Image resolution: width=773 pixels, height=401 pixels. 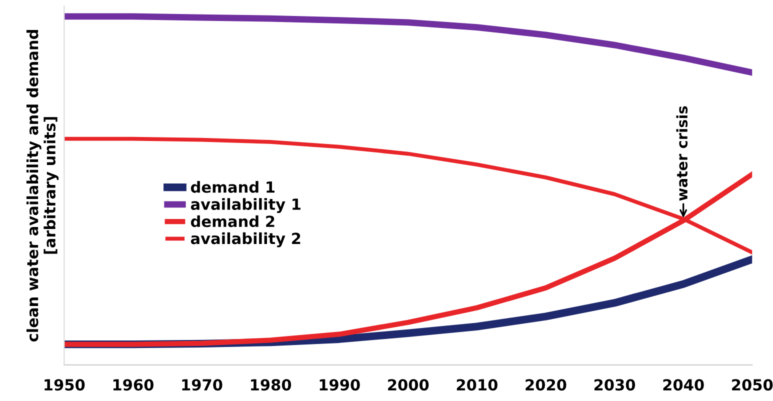 What do you see at coordinates (245, 240) in the screenshot?
I see `legend-label: availability 2` at bounding box center [245, 240].